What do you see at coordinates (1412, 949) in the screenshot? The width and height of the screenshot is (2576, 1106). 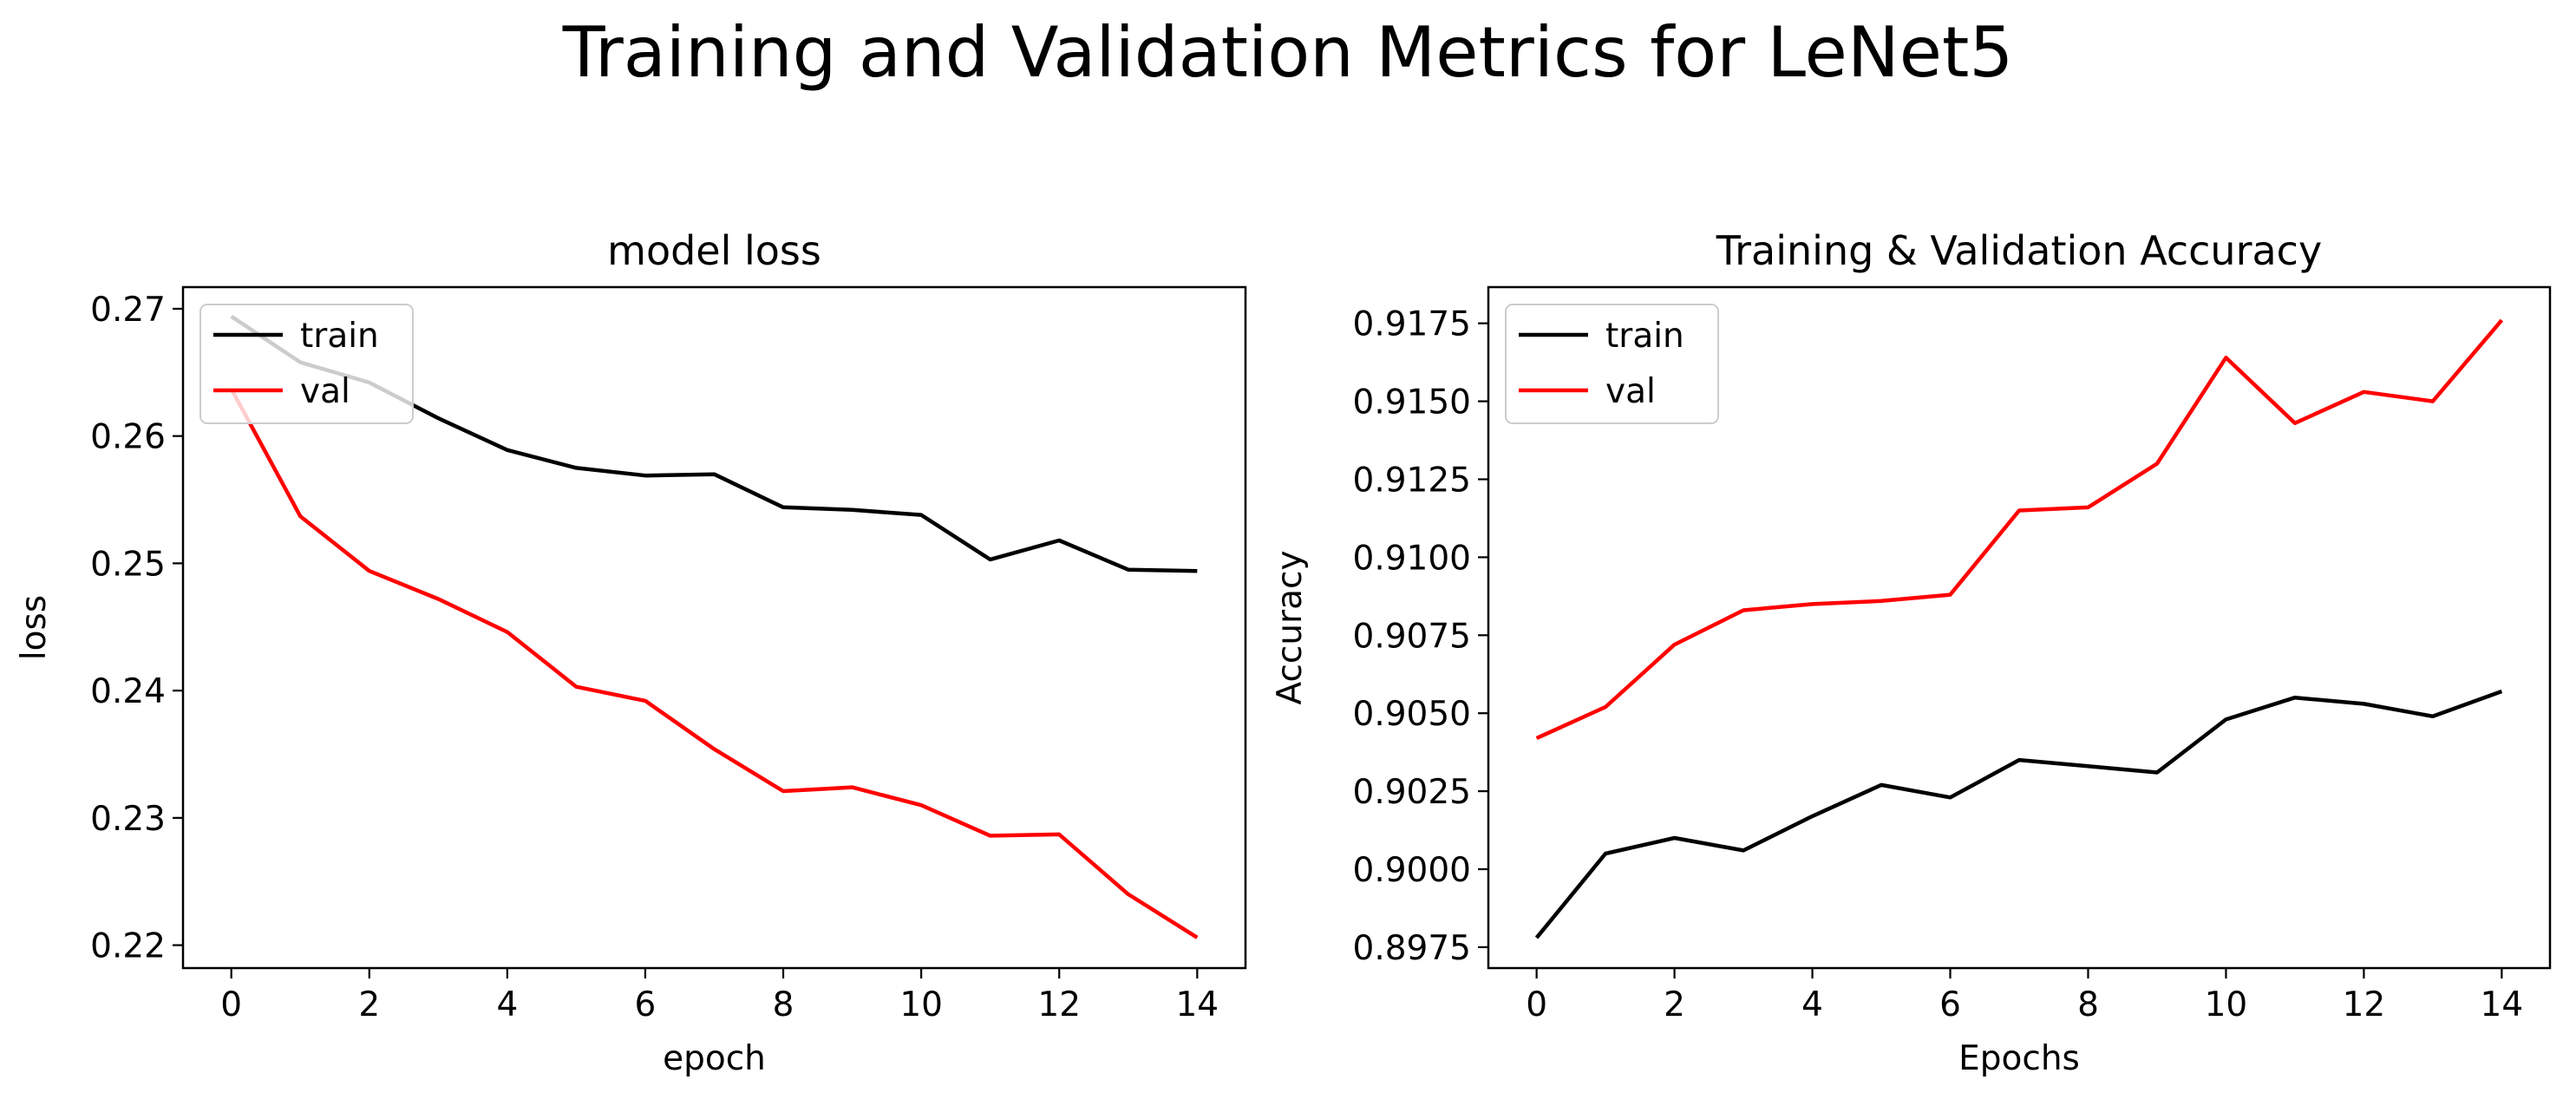 I see `y-tick-label: 0.8975` at bounding box center [1412, 949].